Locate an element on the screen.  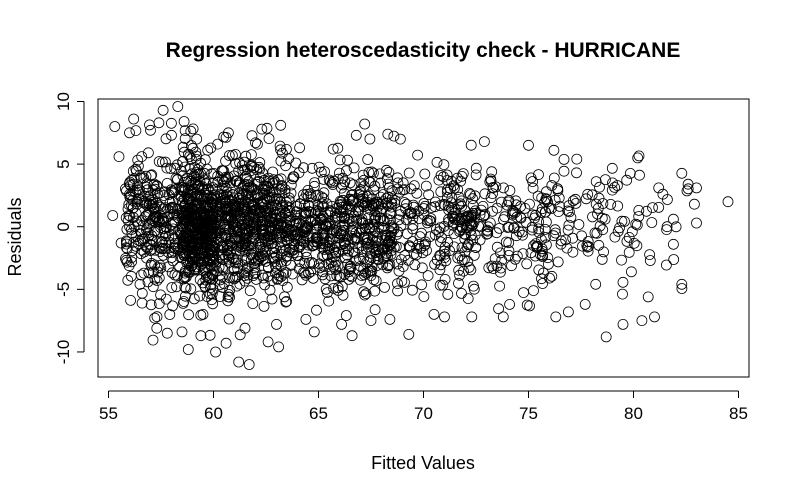
y-tick-label: -5 is located at coordinates (63, 289).